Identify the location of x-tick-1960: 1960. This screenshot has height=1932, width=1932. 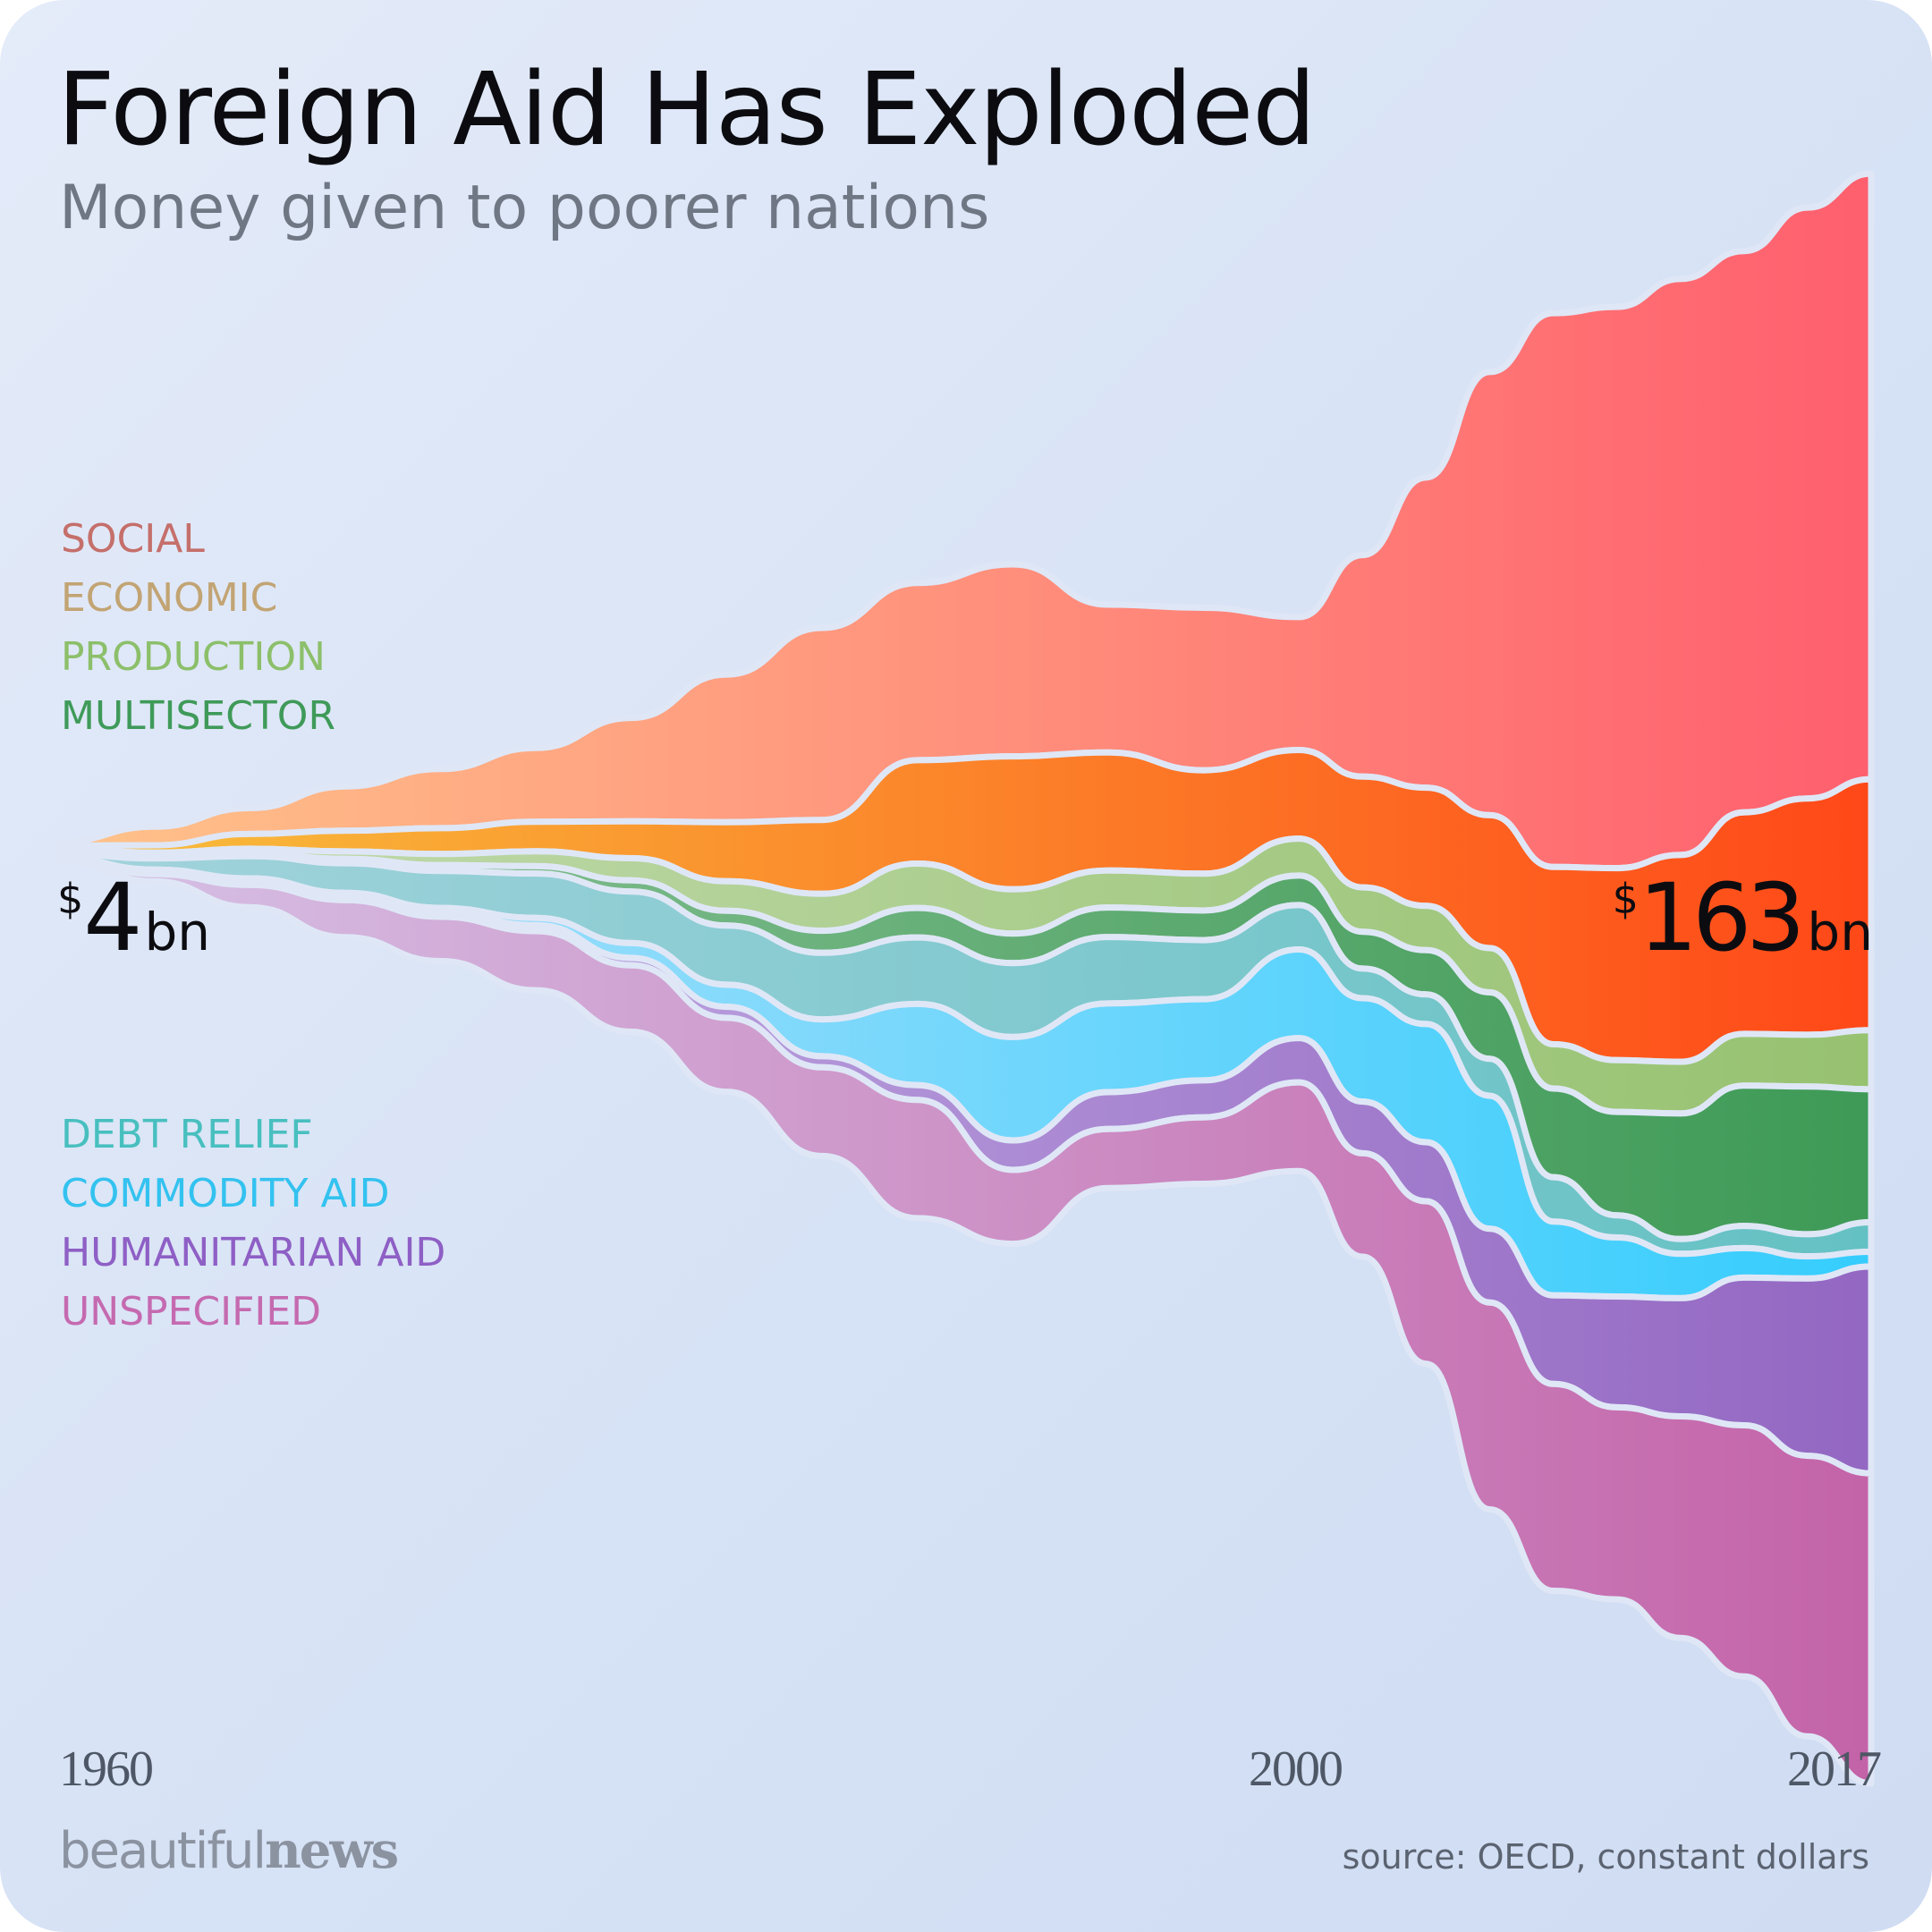
(106, 1769).